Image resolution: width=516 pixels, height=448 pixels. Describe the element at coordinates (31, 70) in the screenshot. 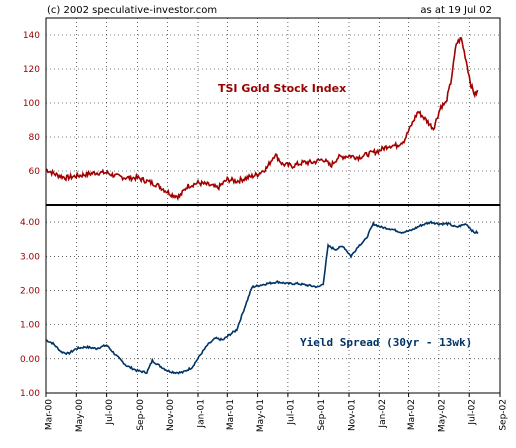

I see `gold-y-tick-label: 120` at that location.